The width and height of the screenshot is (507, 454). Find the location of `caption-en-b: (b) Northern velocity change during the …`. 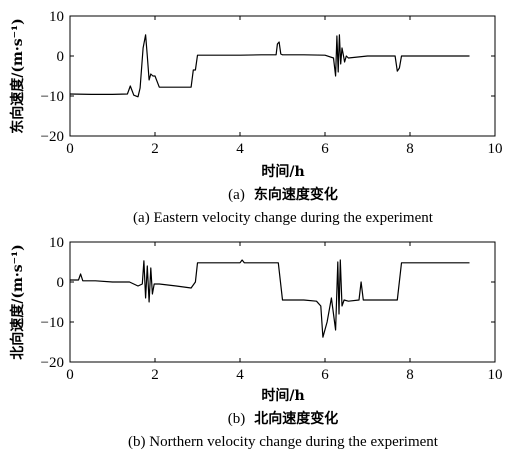

caption-en-b: (b) Northern velocity change during the … is located at coordinates (283, 442).